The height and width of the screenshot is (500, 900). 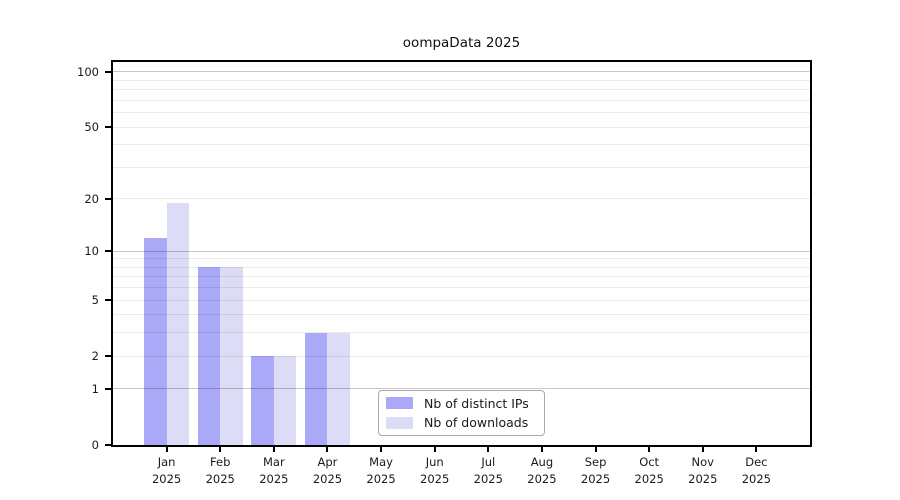 I want to click on y-axis-tick-label: 10, so click(x=91, y=251).